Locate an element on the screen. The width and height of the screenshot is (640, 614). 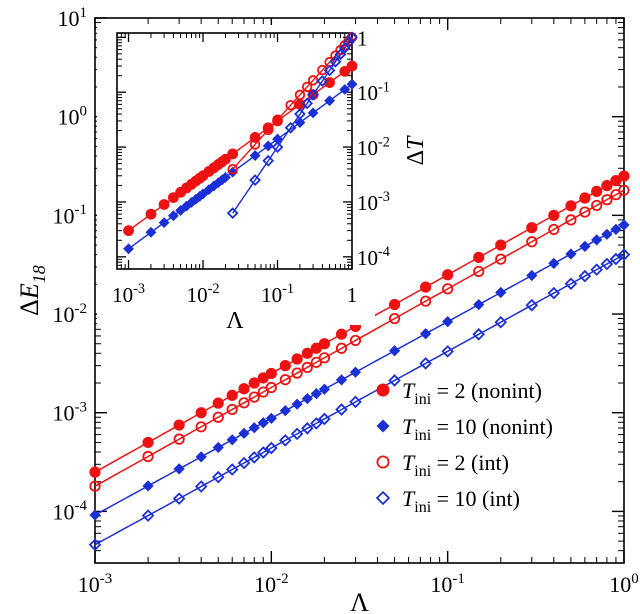
x-tick-label: 10⁻² is located at coordinates (271, 584).